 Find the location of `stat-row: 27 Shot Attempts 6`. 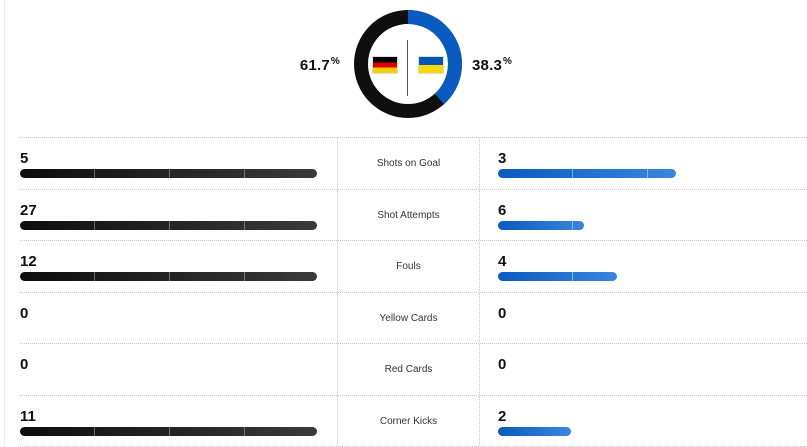

stat-row: 27 Shot Attempts 6 is located at coordinates (413, 215).